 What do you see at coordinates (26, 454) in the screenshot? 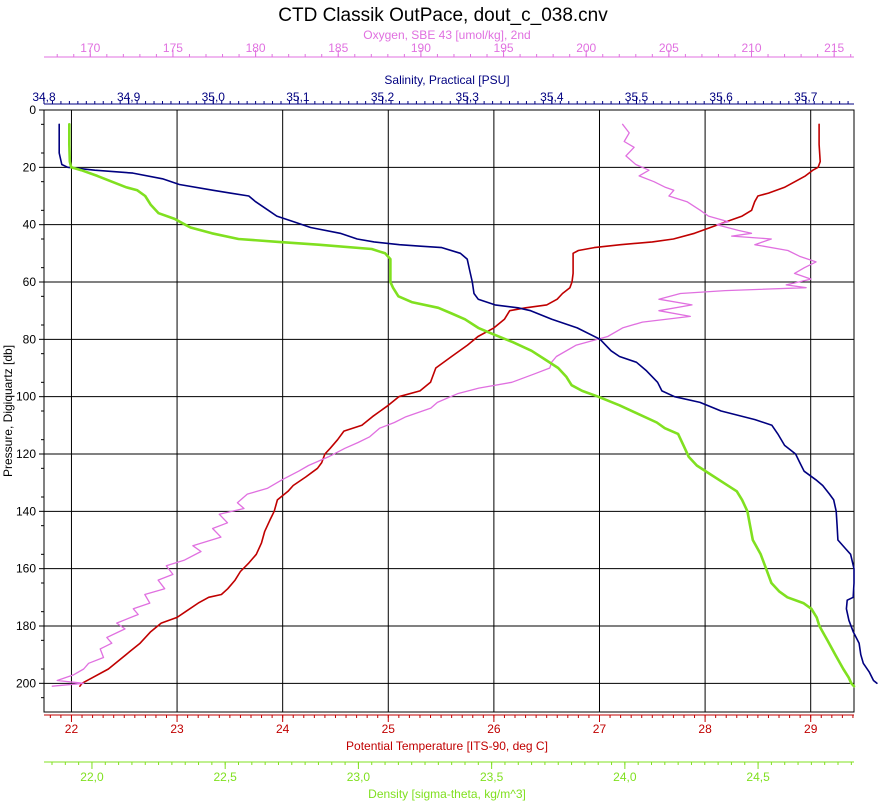
I see `pressure-tick-label: 120` at bounding box center [26, 454].